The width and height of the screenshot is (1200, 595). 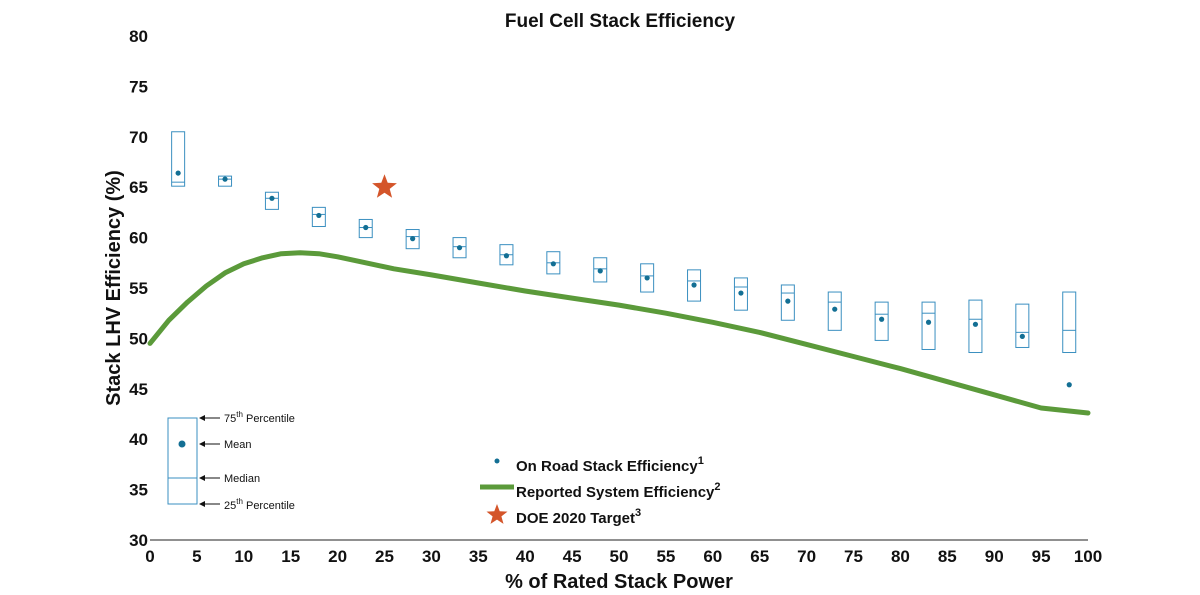 What do you see at coordinates (947, 556) in the screenshot?
I see `x-tick-label: 85` at bounding box center [947, 556].